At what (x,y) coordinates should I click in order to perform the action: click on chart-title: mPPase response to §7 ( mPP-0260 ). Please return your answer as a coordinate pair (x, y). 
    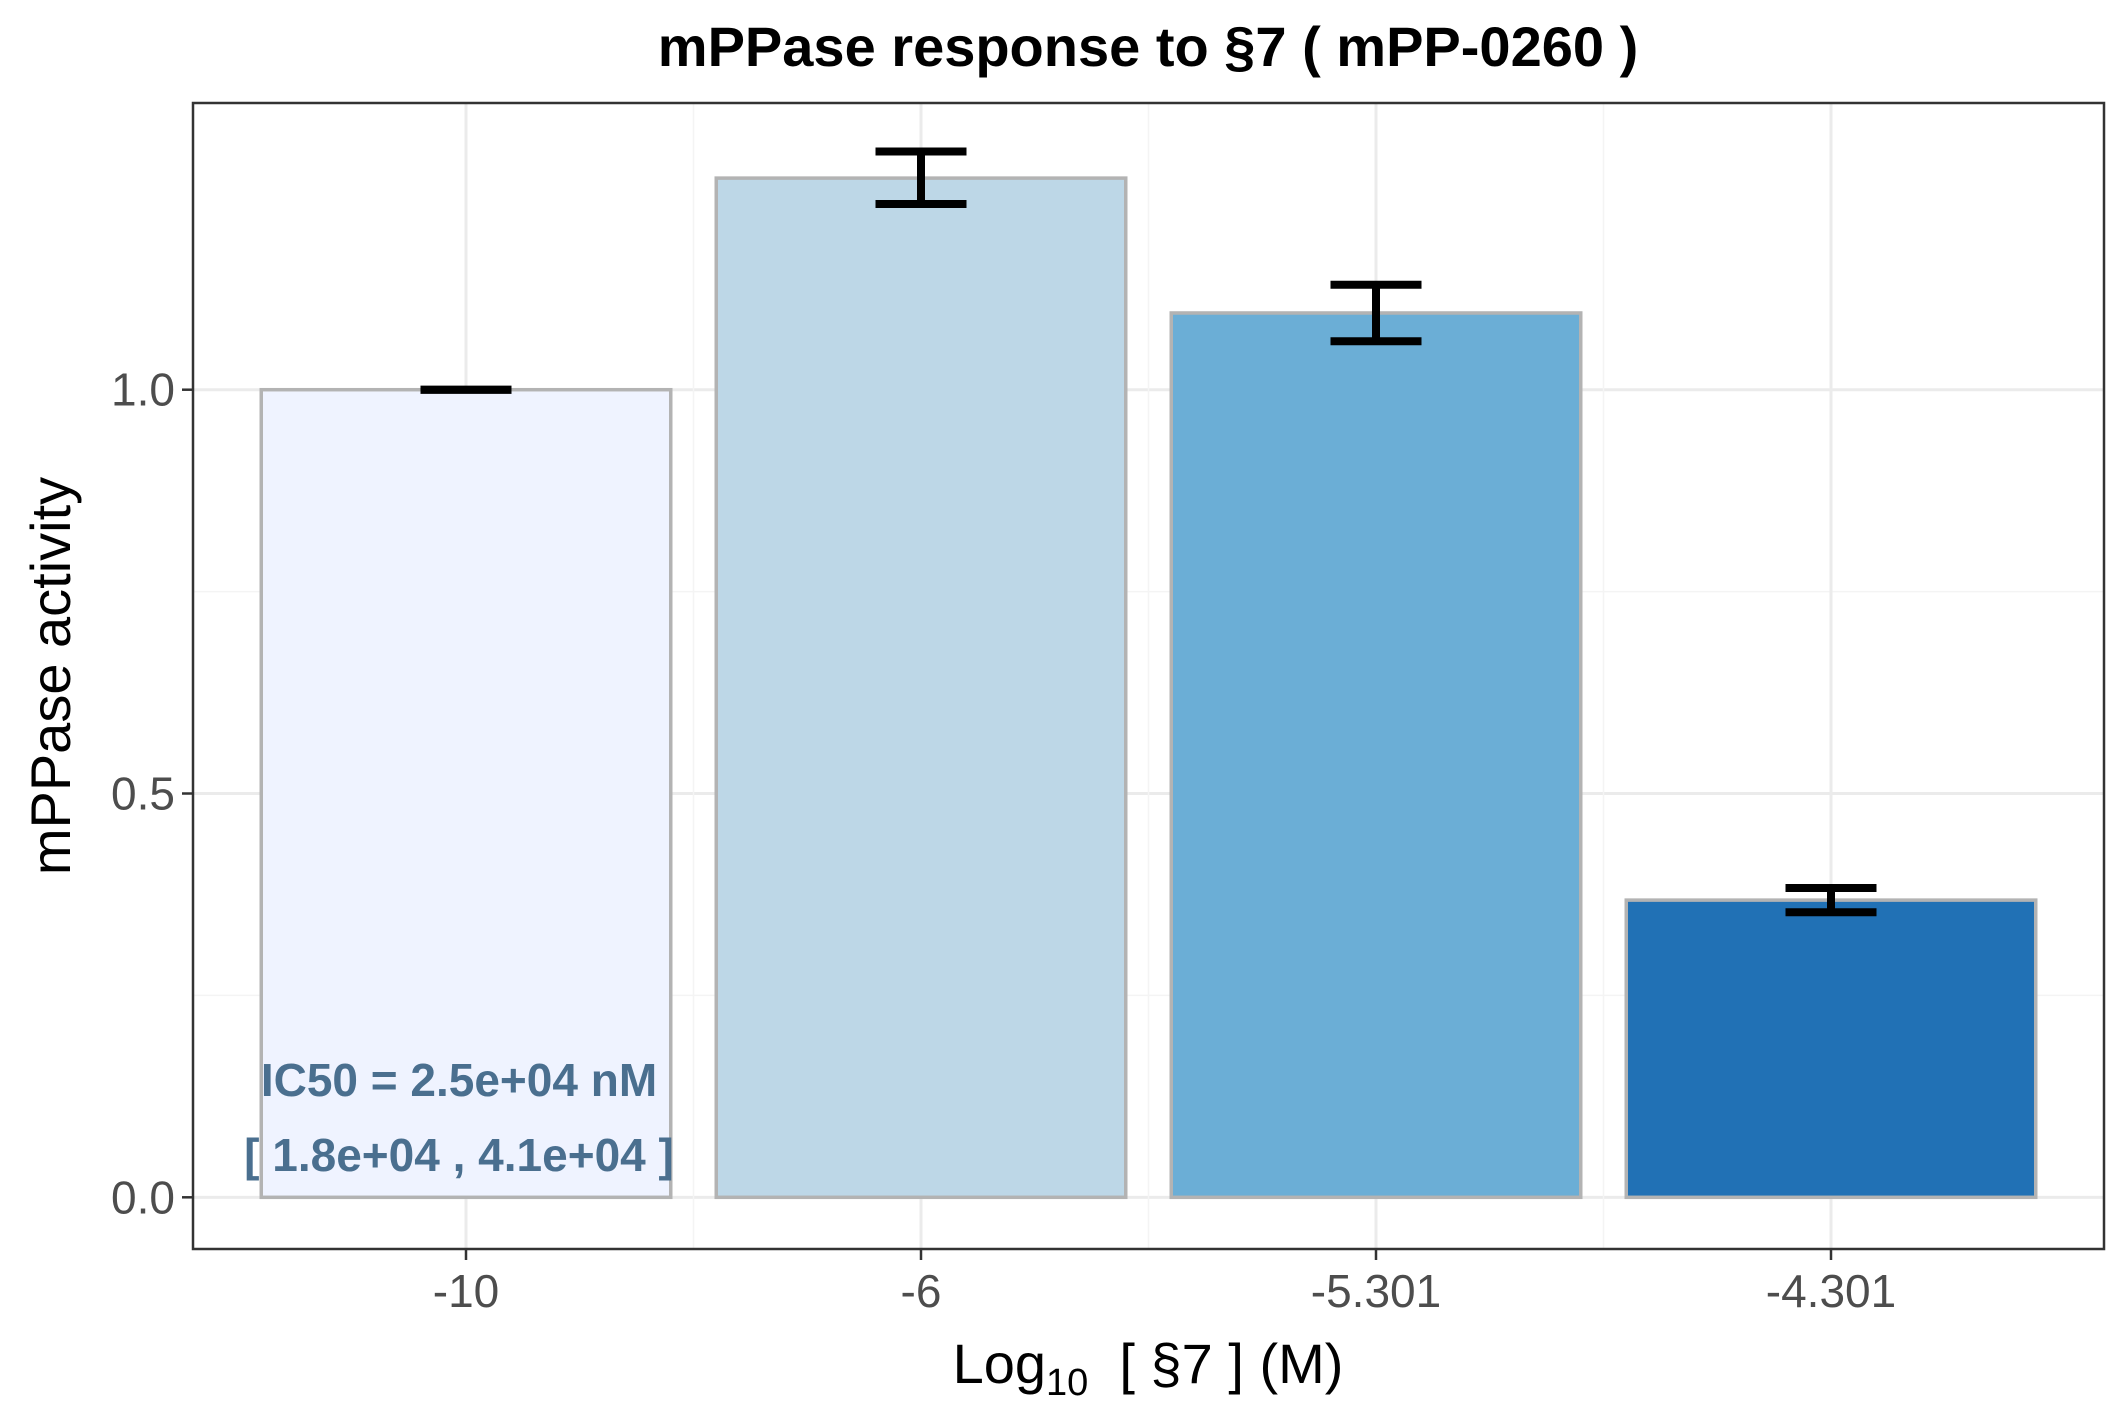
    Looking at the image, I should click on (1148, 46).